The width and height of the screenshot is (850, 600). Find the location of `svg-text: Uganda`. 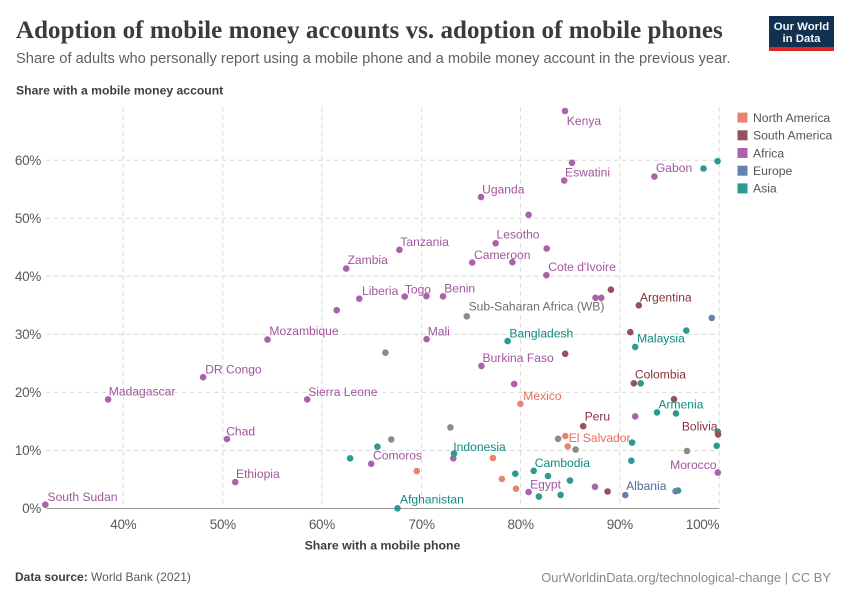

svg-text: Uganda is located at coordinates (503, 189).